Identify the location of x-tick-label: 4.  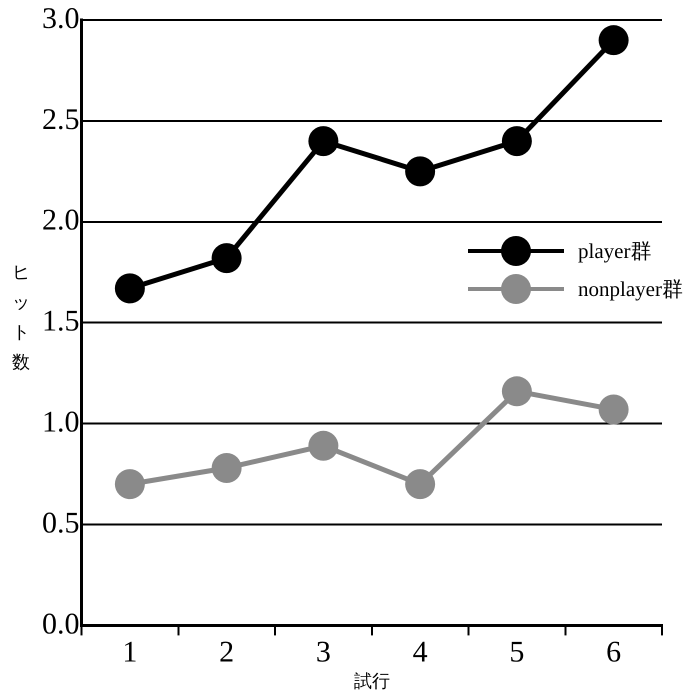
(420, 651).